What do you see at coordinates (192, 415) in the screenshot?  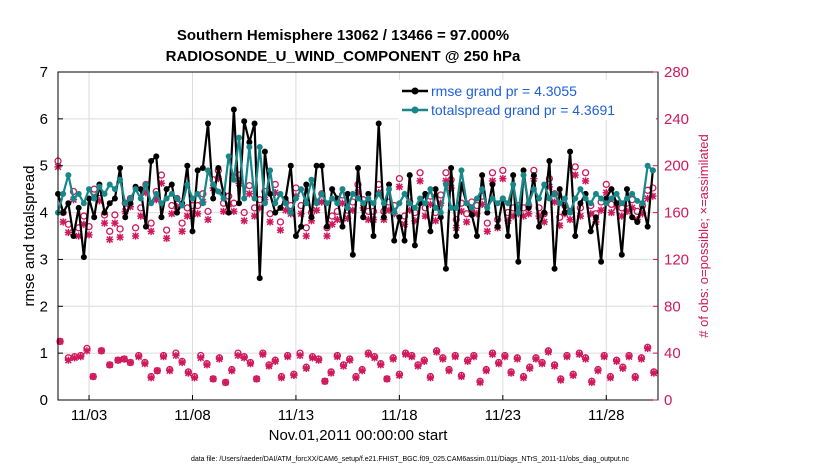 I see `x-tick-label: 11/08` at bounding box center [192, 415].